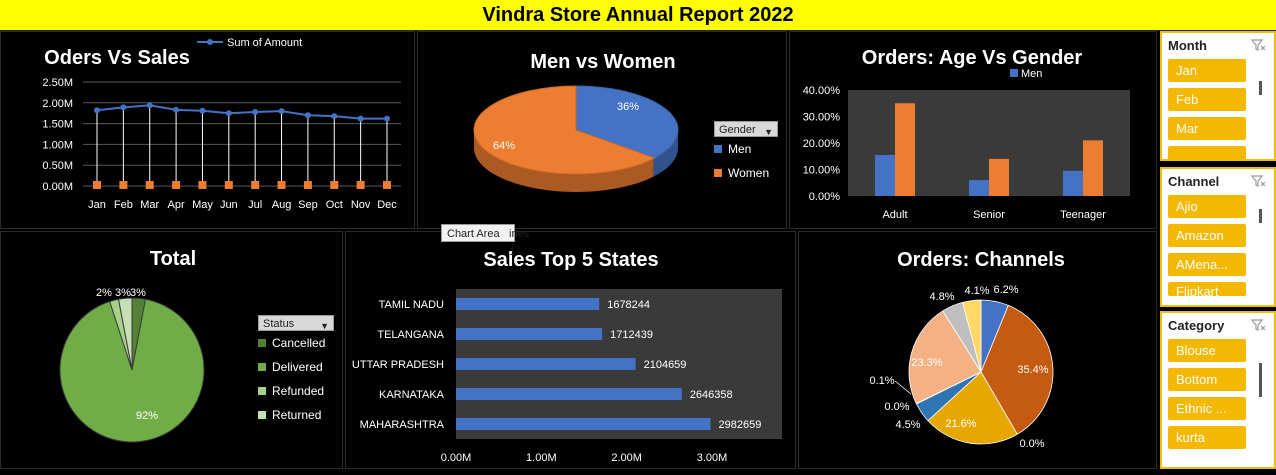 The width and height of the screenshot is (1276, 475). What do you see at coordinates (57, 104) in the screenshot?
I see `y-tick-label: 2.00M` at bounding box center [57, 104].